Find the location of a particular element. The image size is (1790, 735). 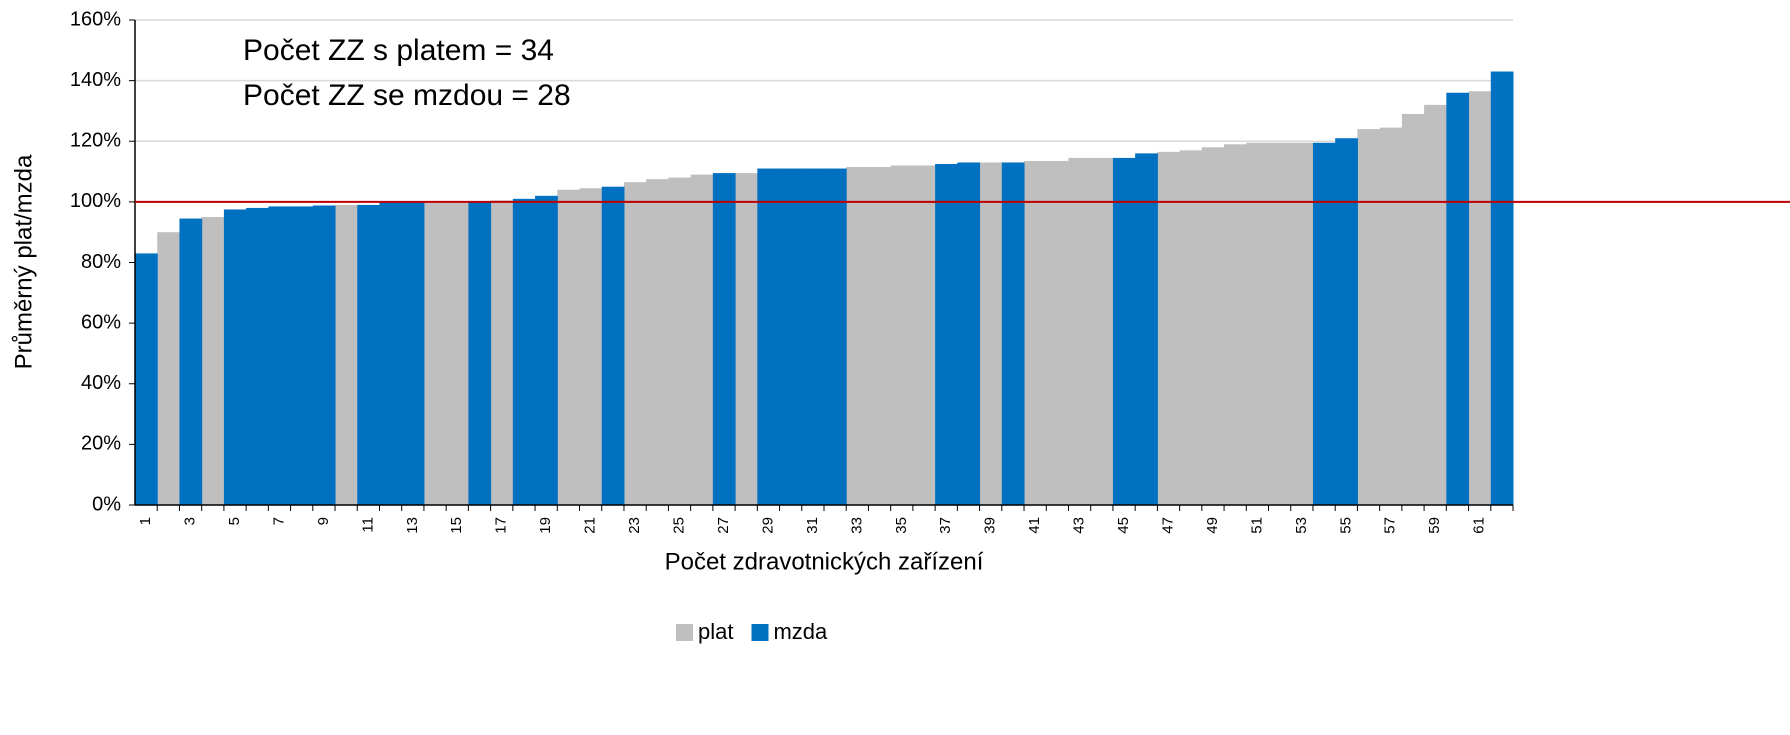

y-tick-label: 120% is located at coordinates (95, 141).